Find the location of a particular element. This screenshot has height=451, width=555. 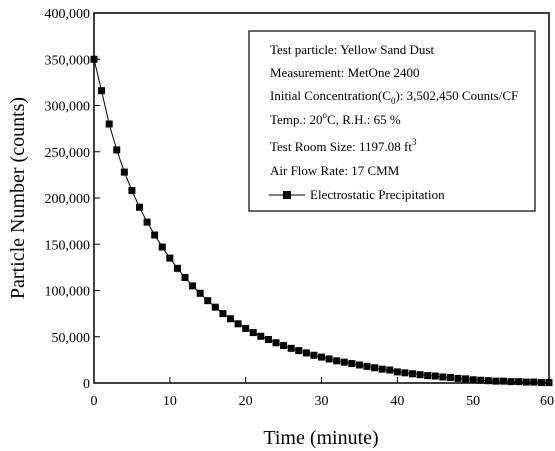

y-axis-title: Particle Number (counts) is located at coordinates (18, 198).